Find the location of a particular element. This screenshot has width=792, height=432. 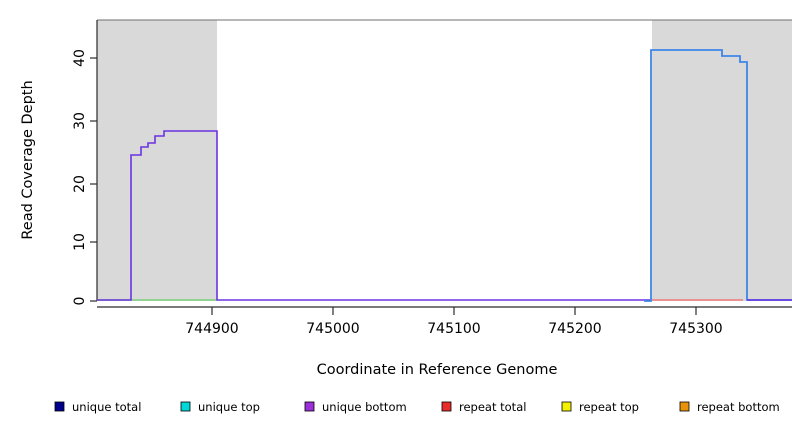

y-axis-tick-labels: 0 10 20 30 40 is located at coordinates (80, 177).